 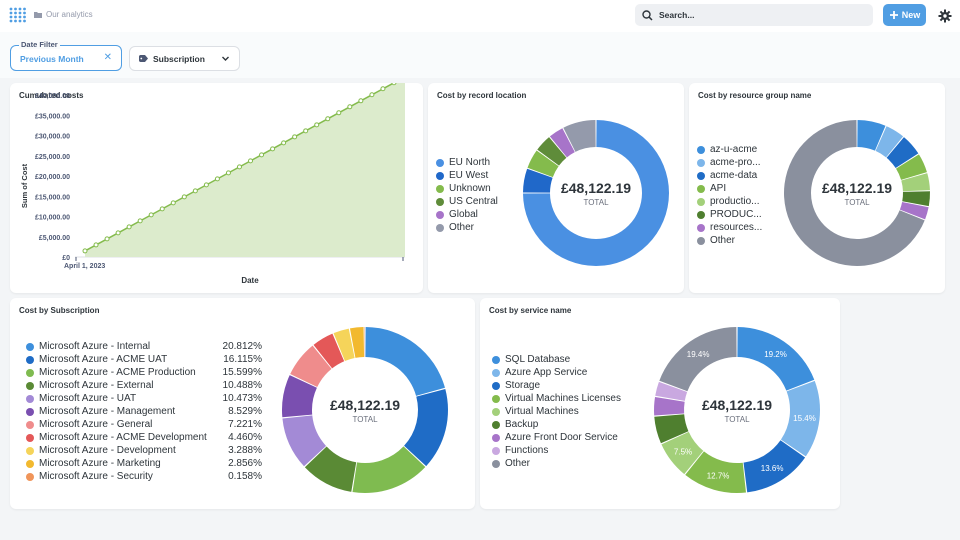 I want to click on legend-item: Azure Front Door Service, so click(x=572, y=437).